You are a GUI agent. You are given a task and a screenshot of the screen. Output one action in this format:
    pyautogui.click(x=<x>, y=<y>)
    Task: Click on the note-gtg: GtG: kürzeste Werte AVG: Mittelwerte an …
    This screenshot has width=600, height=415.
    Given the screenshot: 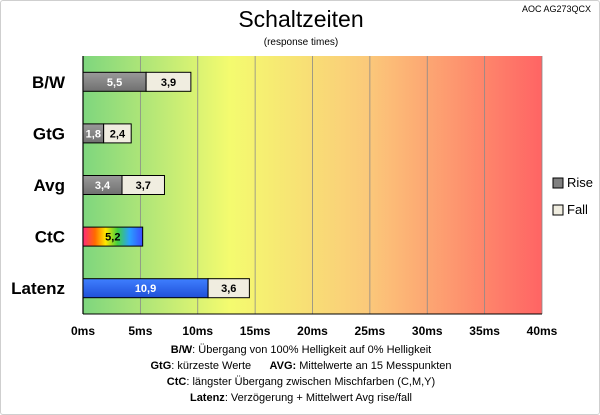 What is the action you would take?
    pyautogui.click(x=300, y=366)
    